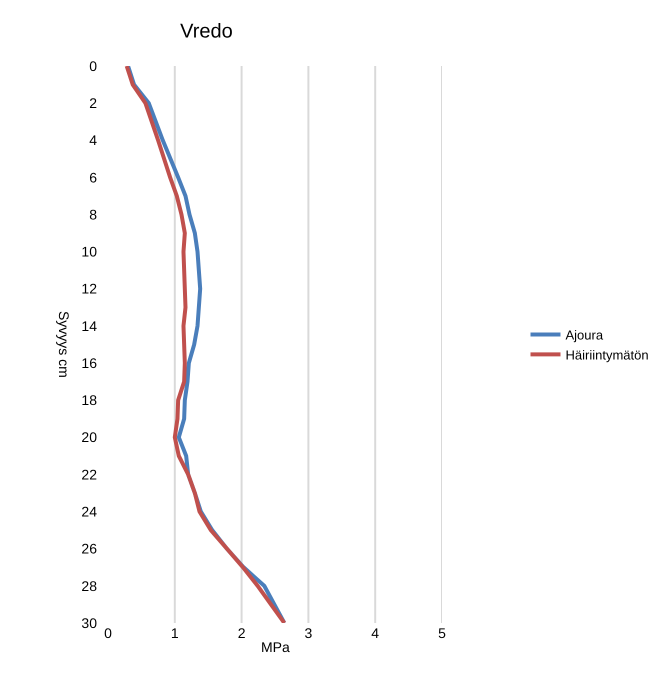 The image size is (666, 673). I want to click on y-tick-label: 20, so click(89, 437).